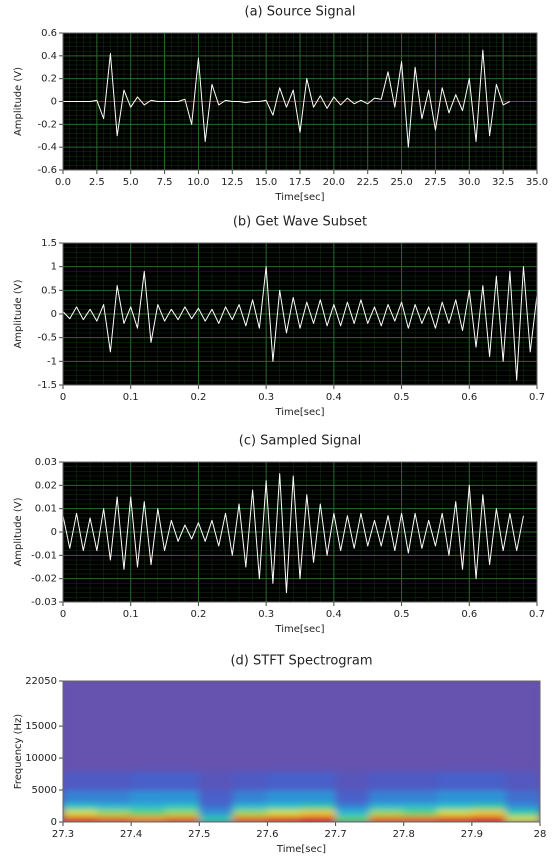 The width and height of the screenshot is (556, 858). I want to click on y-tick-label: 0.2, so click(49, 79).